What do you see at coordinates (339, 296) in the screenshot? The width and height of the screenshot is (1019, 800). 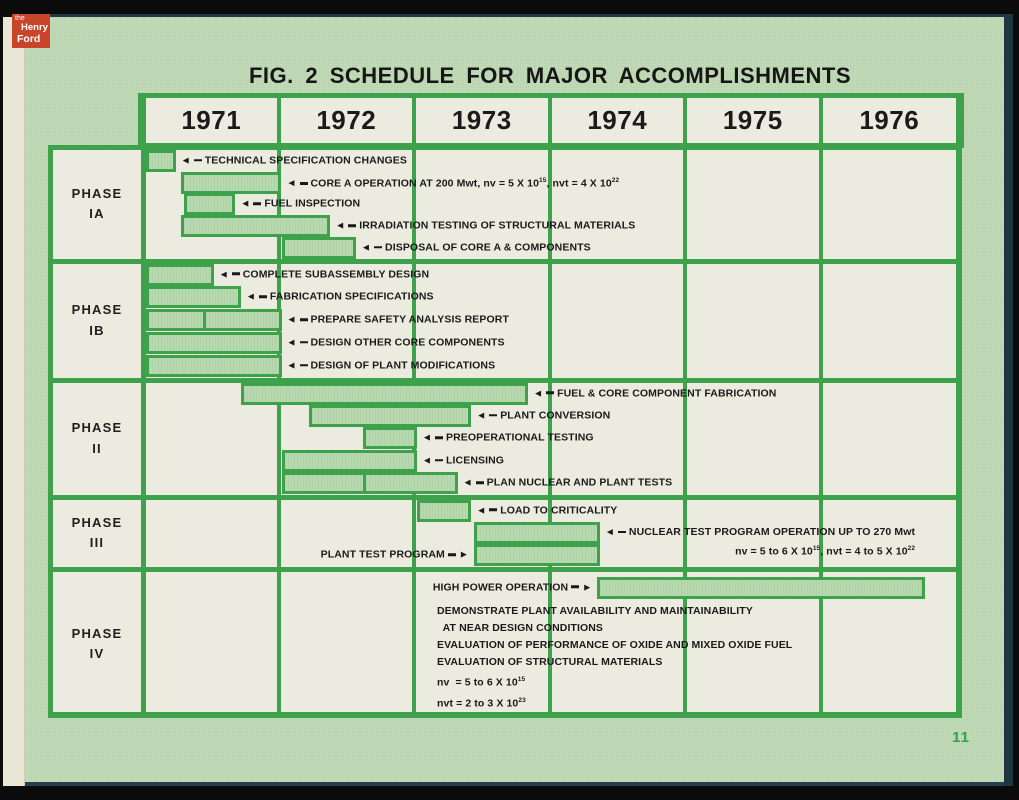 I see `task-label: ◄ FABRICATION SPECIFICATIONS` at bounding box center [339, 296].